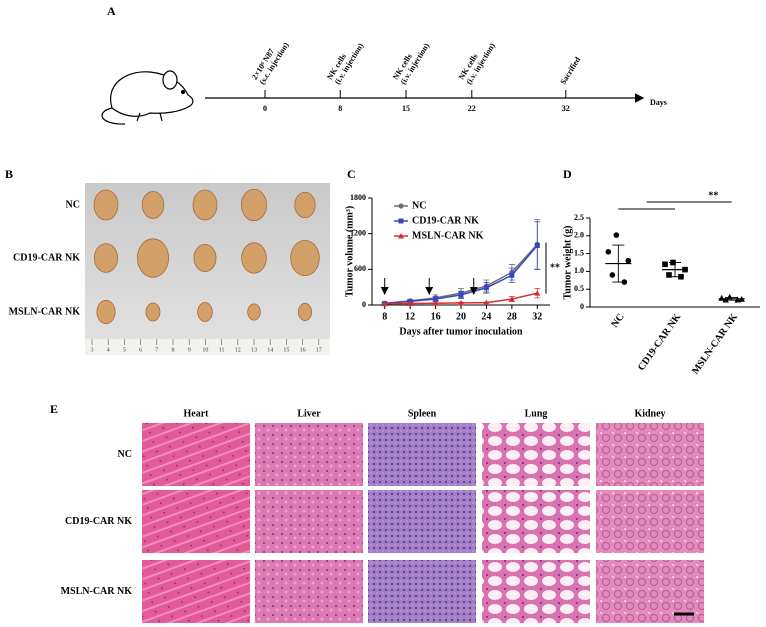 The height and width of the screenshot is (627, 766). Describe the element at coordinates (419, 205) in the screenshot. I see `legend-label: NC` at that location.